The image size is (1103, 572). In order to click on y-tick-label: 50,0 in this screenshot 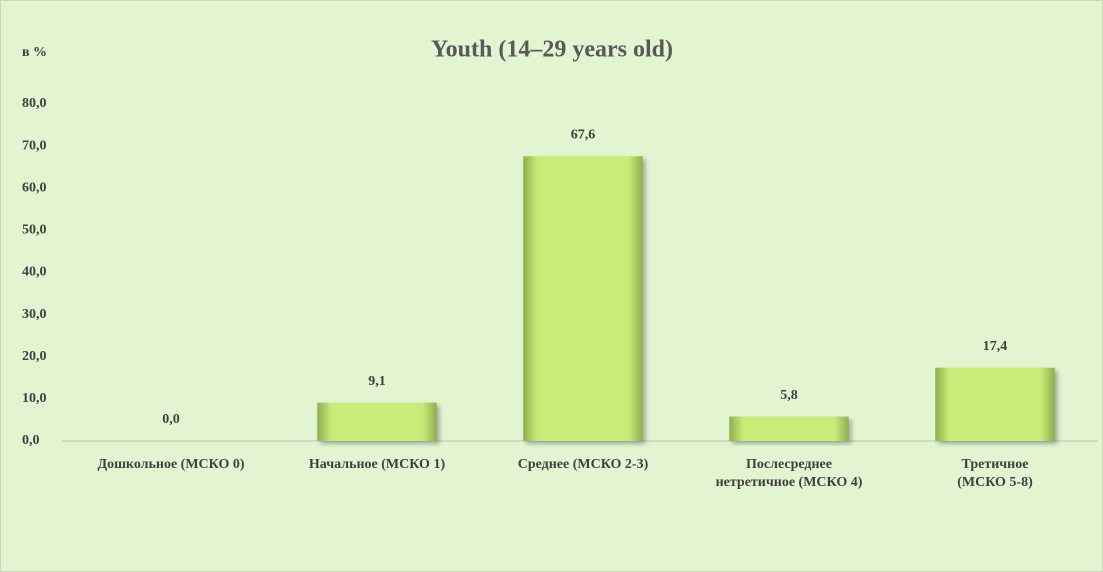, I will do `click(34, 230)`.